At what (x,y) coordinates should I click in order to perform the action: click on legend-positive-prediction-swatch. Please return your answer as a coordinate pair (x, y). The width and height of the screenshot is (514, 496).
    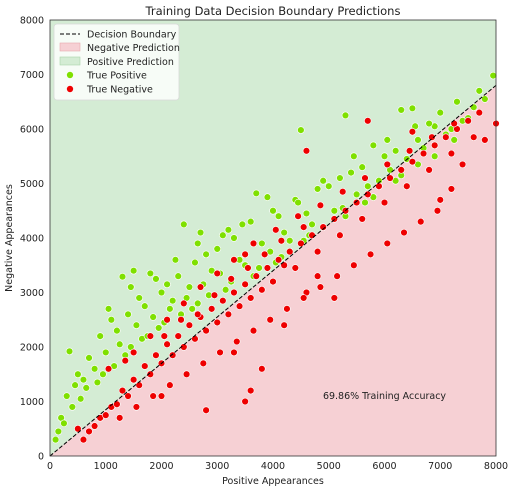
    Looking at the image, I should click on (70, 61).